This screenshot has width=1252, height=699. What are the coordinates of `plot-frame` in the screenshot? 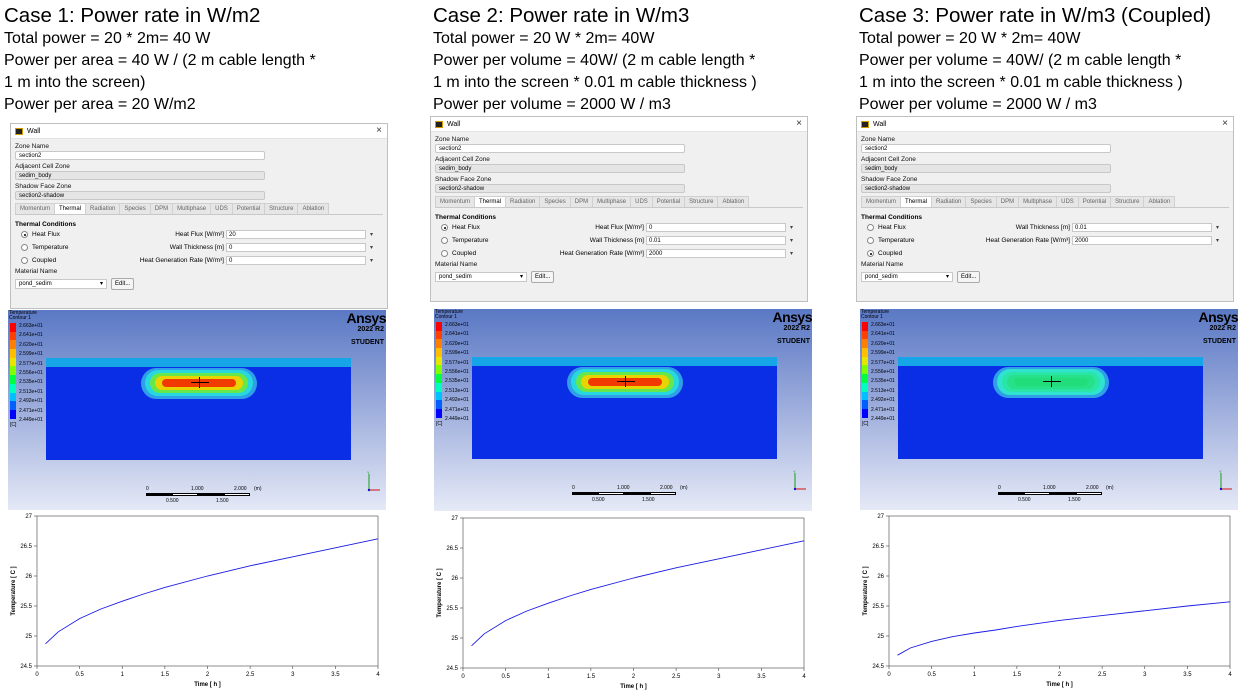 It's located at (1059, 591).